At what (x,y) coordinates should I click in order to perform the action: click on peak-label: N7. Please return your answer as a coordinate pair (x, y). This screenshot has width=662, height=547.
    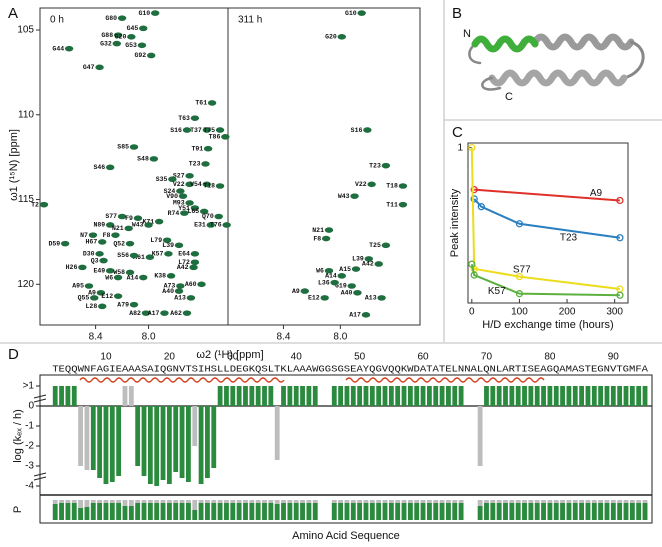
    Looking at the image, I should click on (84, 235).